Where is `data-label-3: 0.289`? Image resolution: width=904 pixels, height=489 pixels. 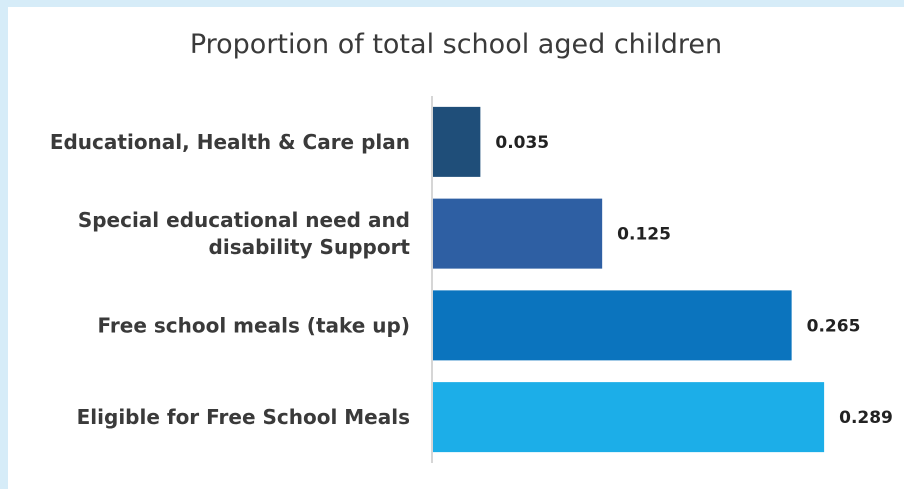 data-label-3: 0.289 is located at coordinates (866, 418).